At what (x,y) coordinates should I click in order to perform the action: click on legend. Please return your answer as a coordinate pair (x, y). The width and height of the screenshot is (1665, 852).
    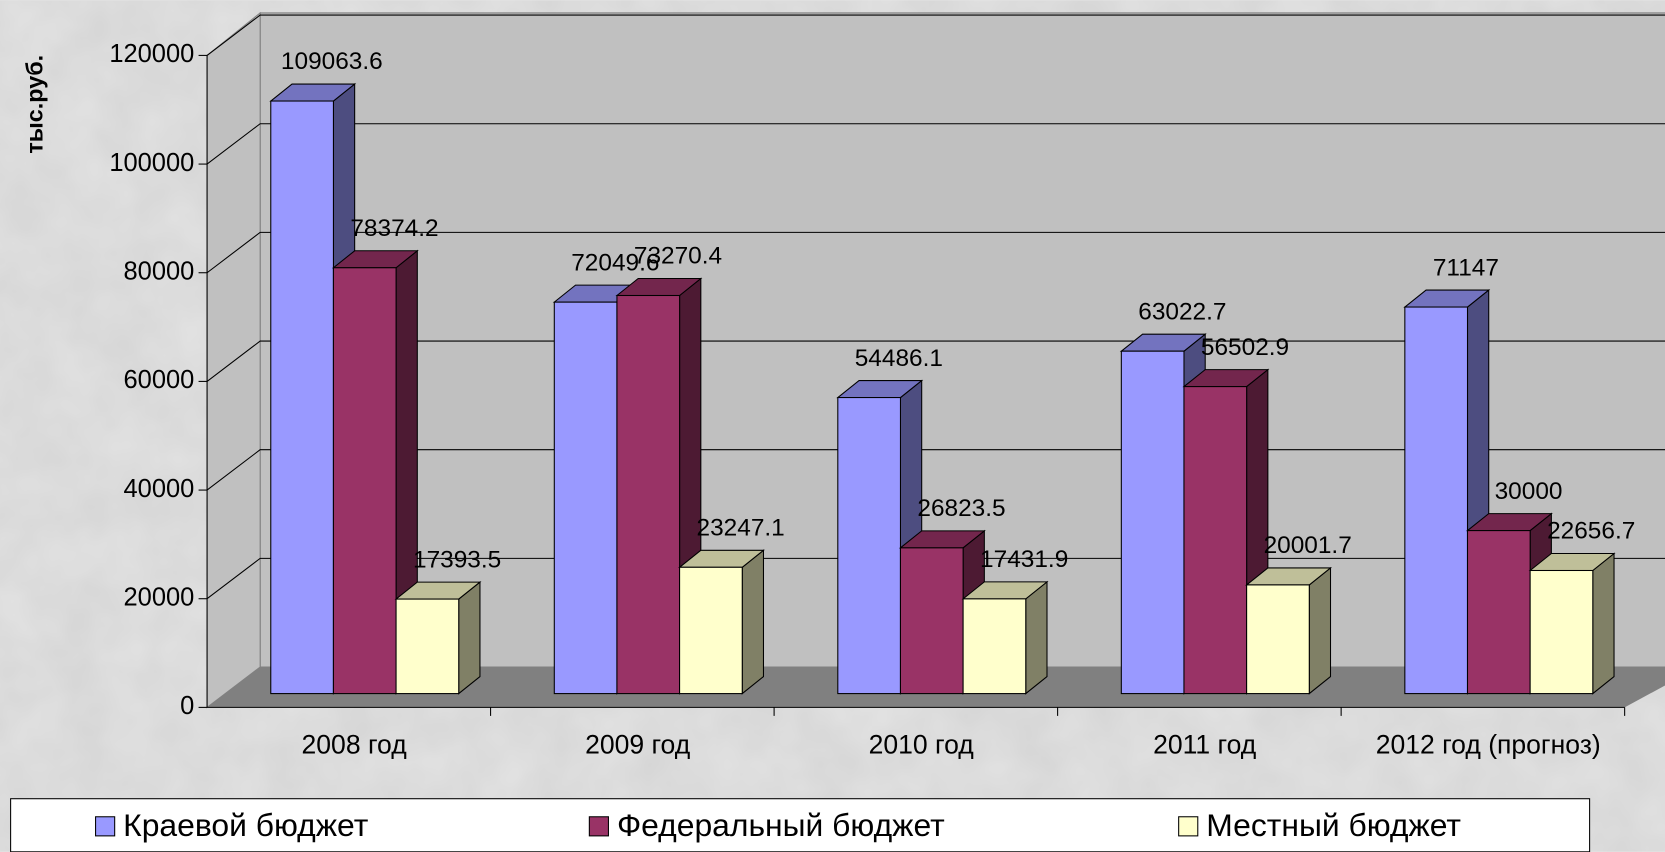
    Looking at the image, I should click on (800, 825).